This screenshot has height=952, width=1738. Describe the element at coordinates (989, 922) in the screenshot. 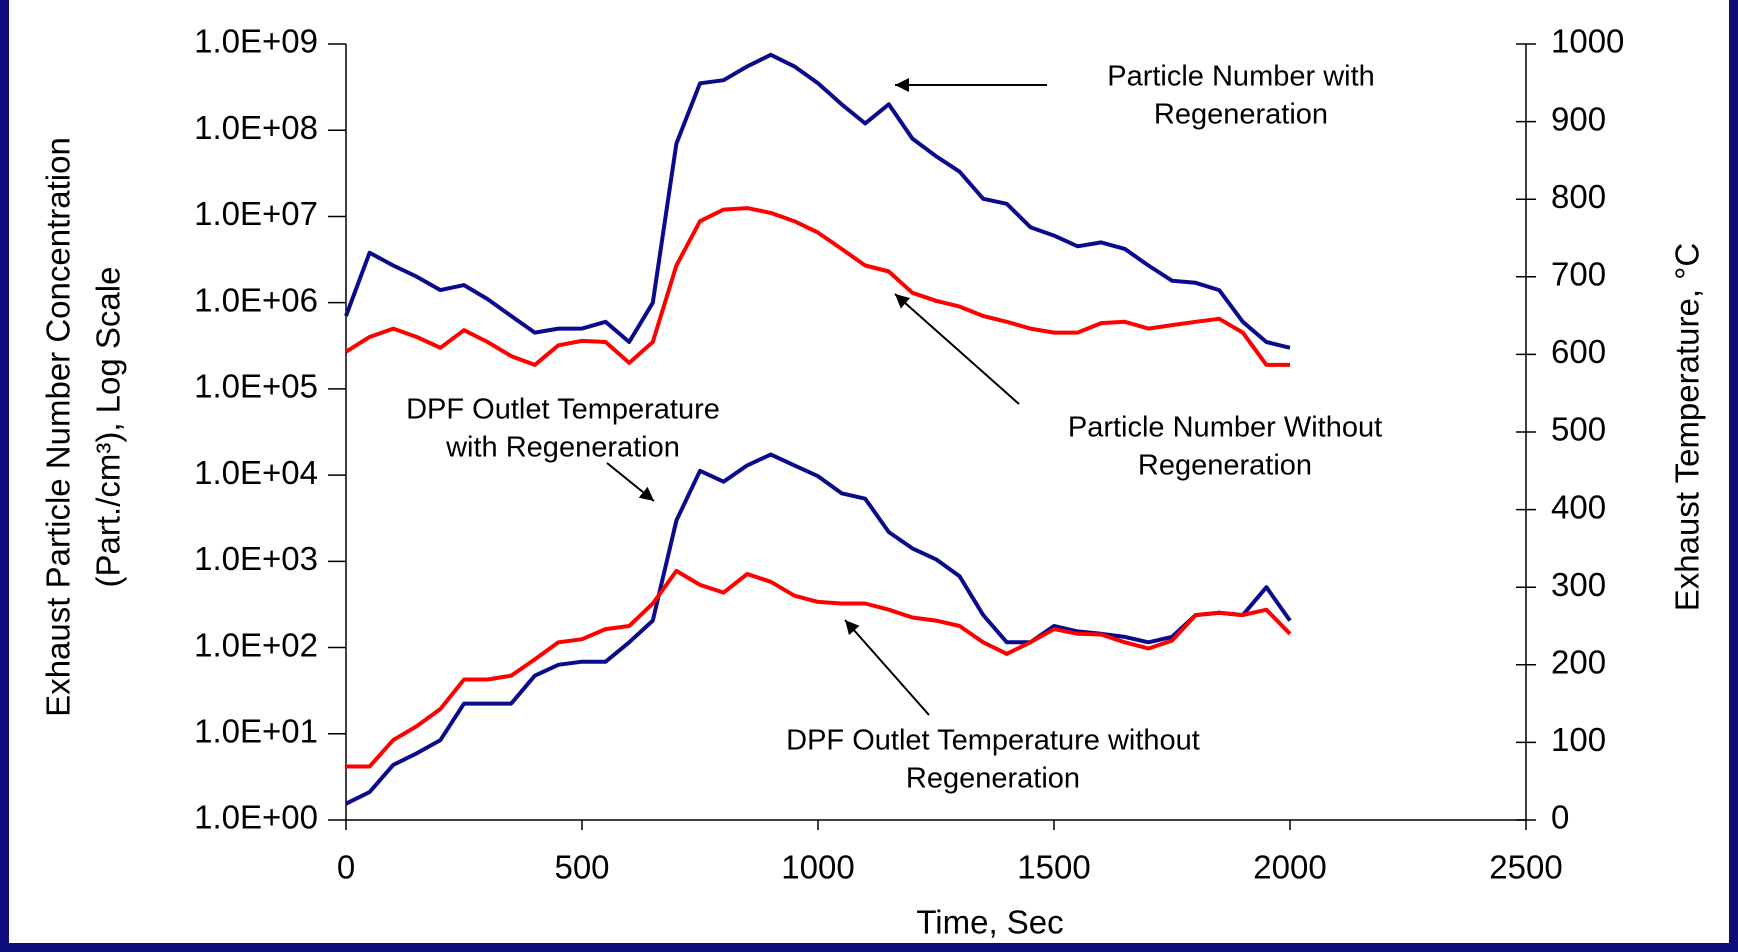

I see `x-axis-label: Time, Sec` at that location.